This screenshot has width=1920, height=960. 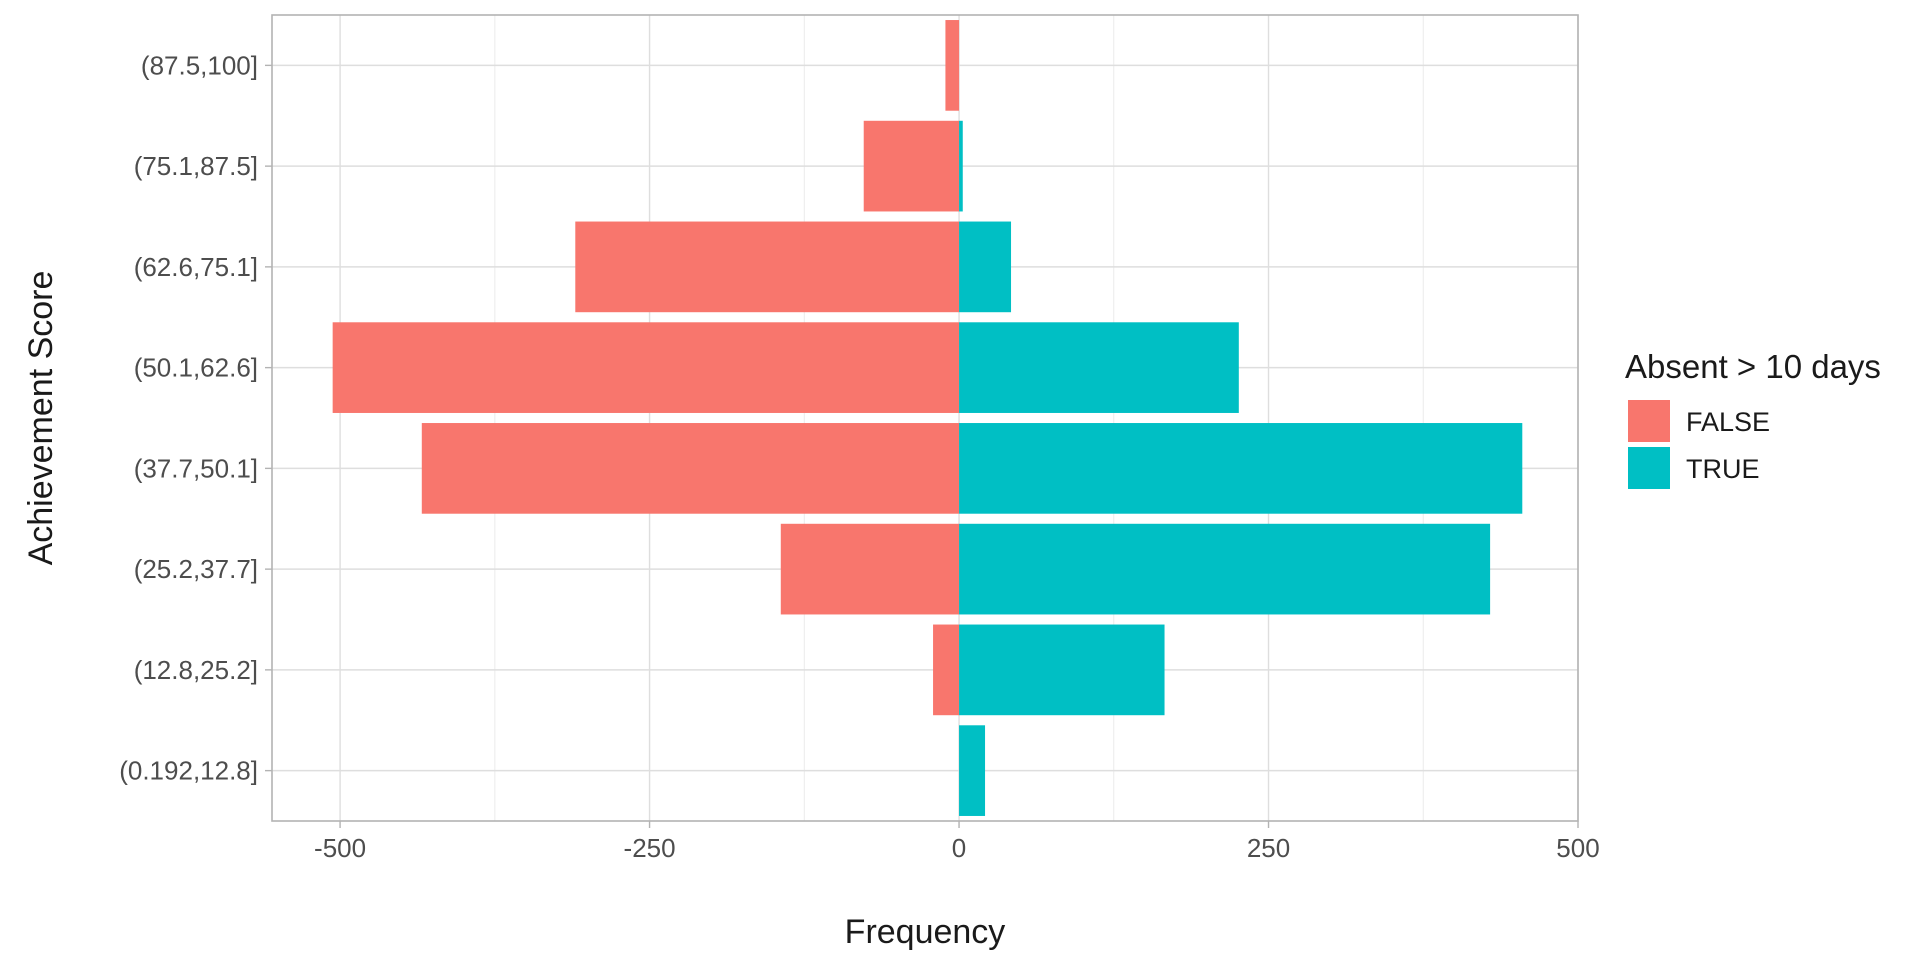 I want to click on y-tick-label: (50.1,62.6], so click(x=196, y=368).